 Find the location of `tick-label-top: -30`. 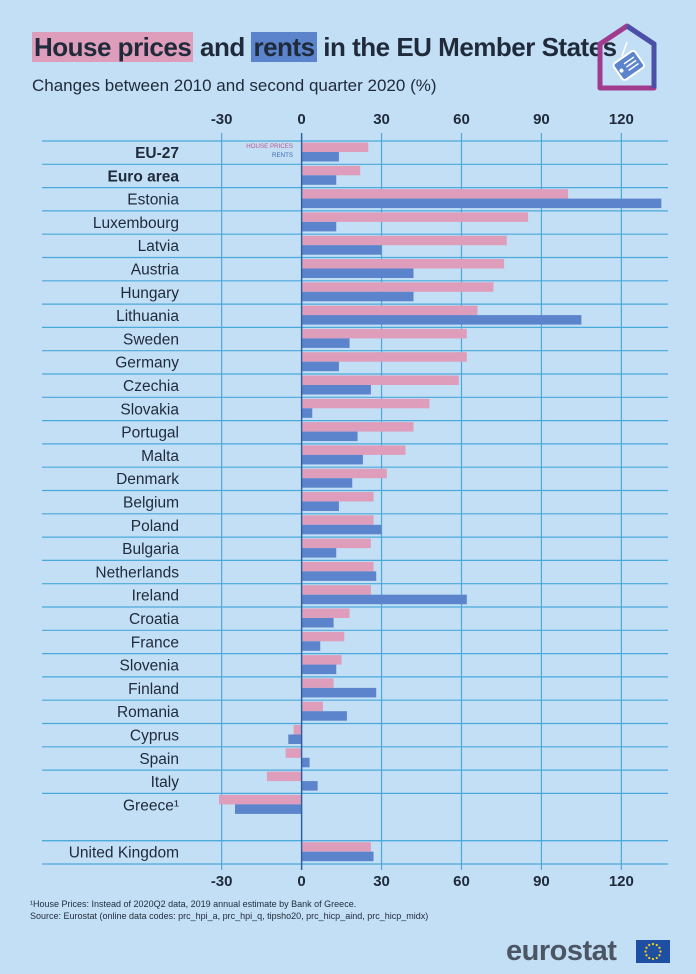

tick-label-top: -30 is located at coordinates (222, 119).